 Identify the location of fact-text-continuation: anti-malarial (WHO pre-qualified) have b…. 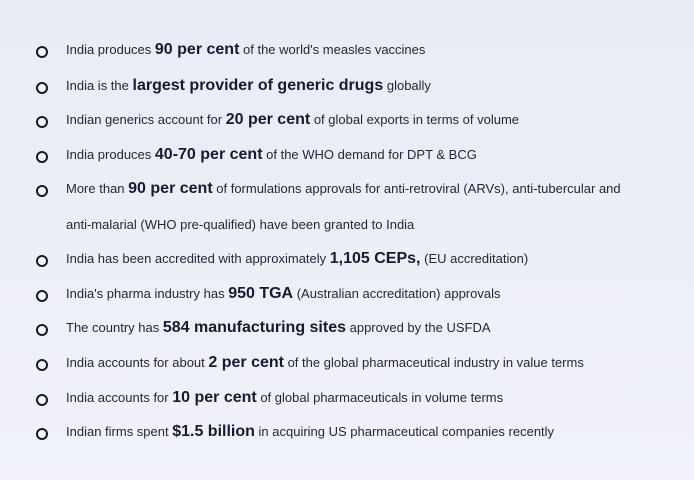
(240, 224).